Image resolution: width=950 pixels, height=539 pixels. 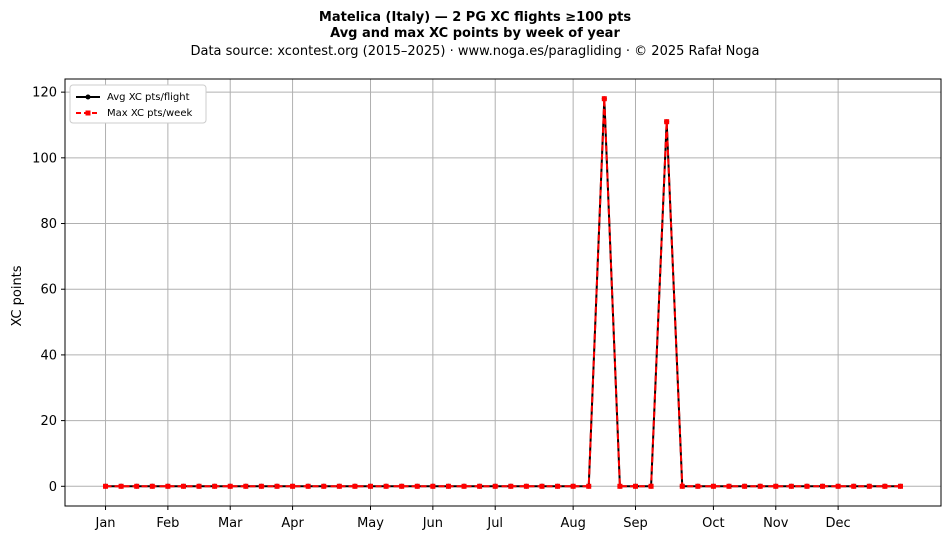 I want to click on y-tick-label: 20, so click(x=48, y=421).